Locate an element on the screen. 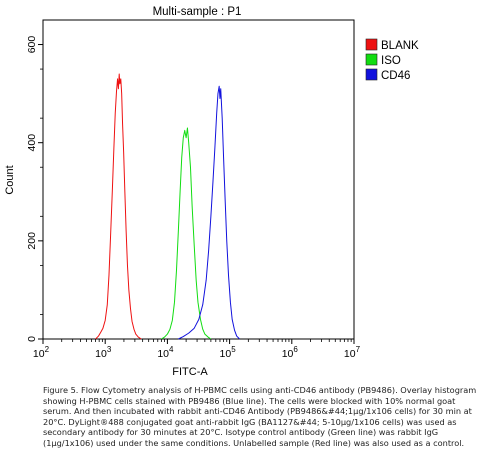 This screenshot has width=492, height=457. legend-label-blank: BLANK is located at coordinates (400, 46).